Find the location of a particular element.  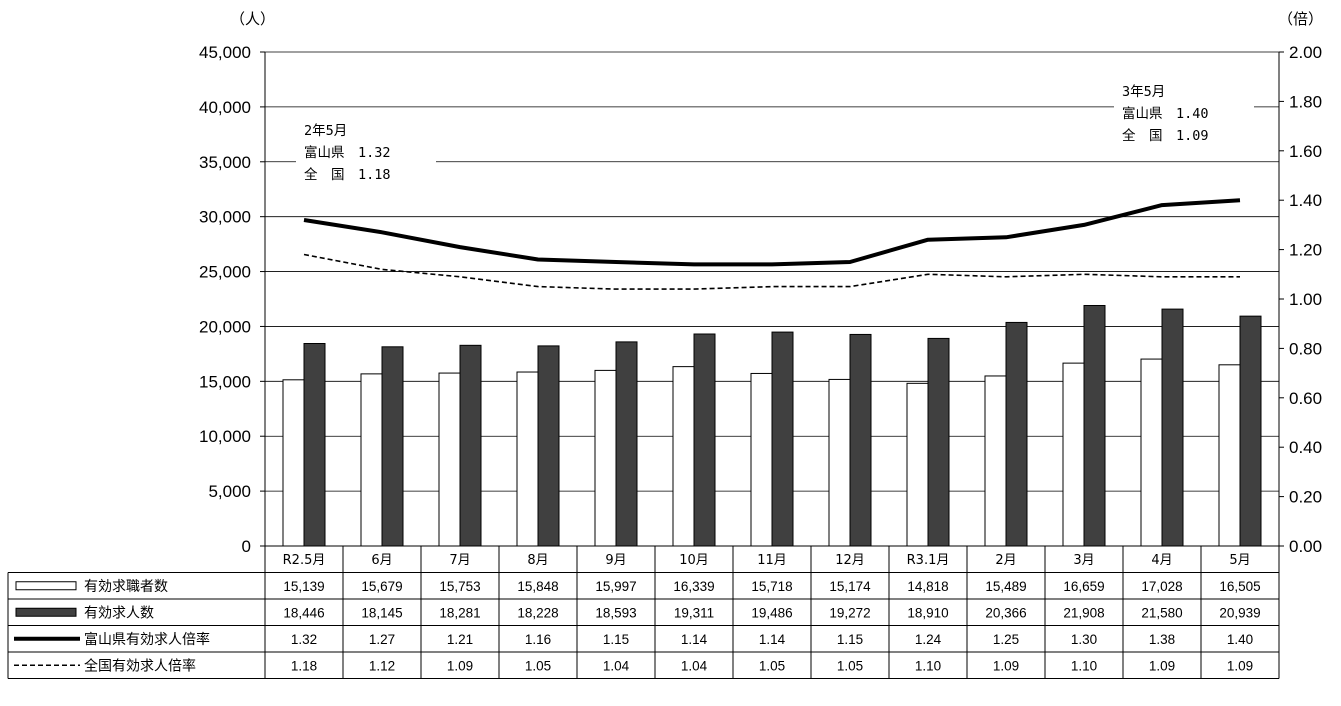

annotation-text: 全 国 1.09 is located at coordinates (1165, 135).